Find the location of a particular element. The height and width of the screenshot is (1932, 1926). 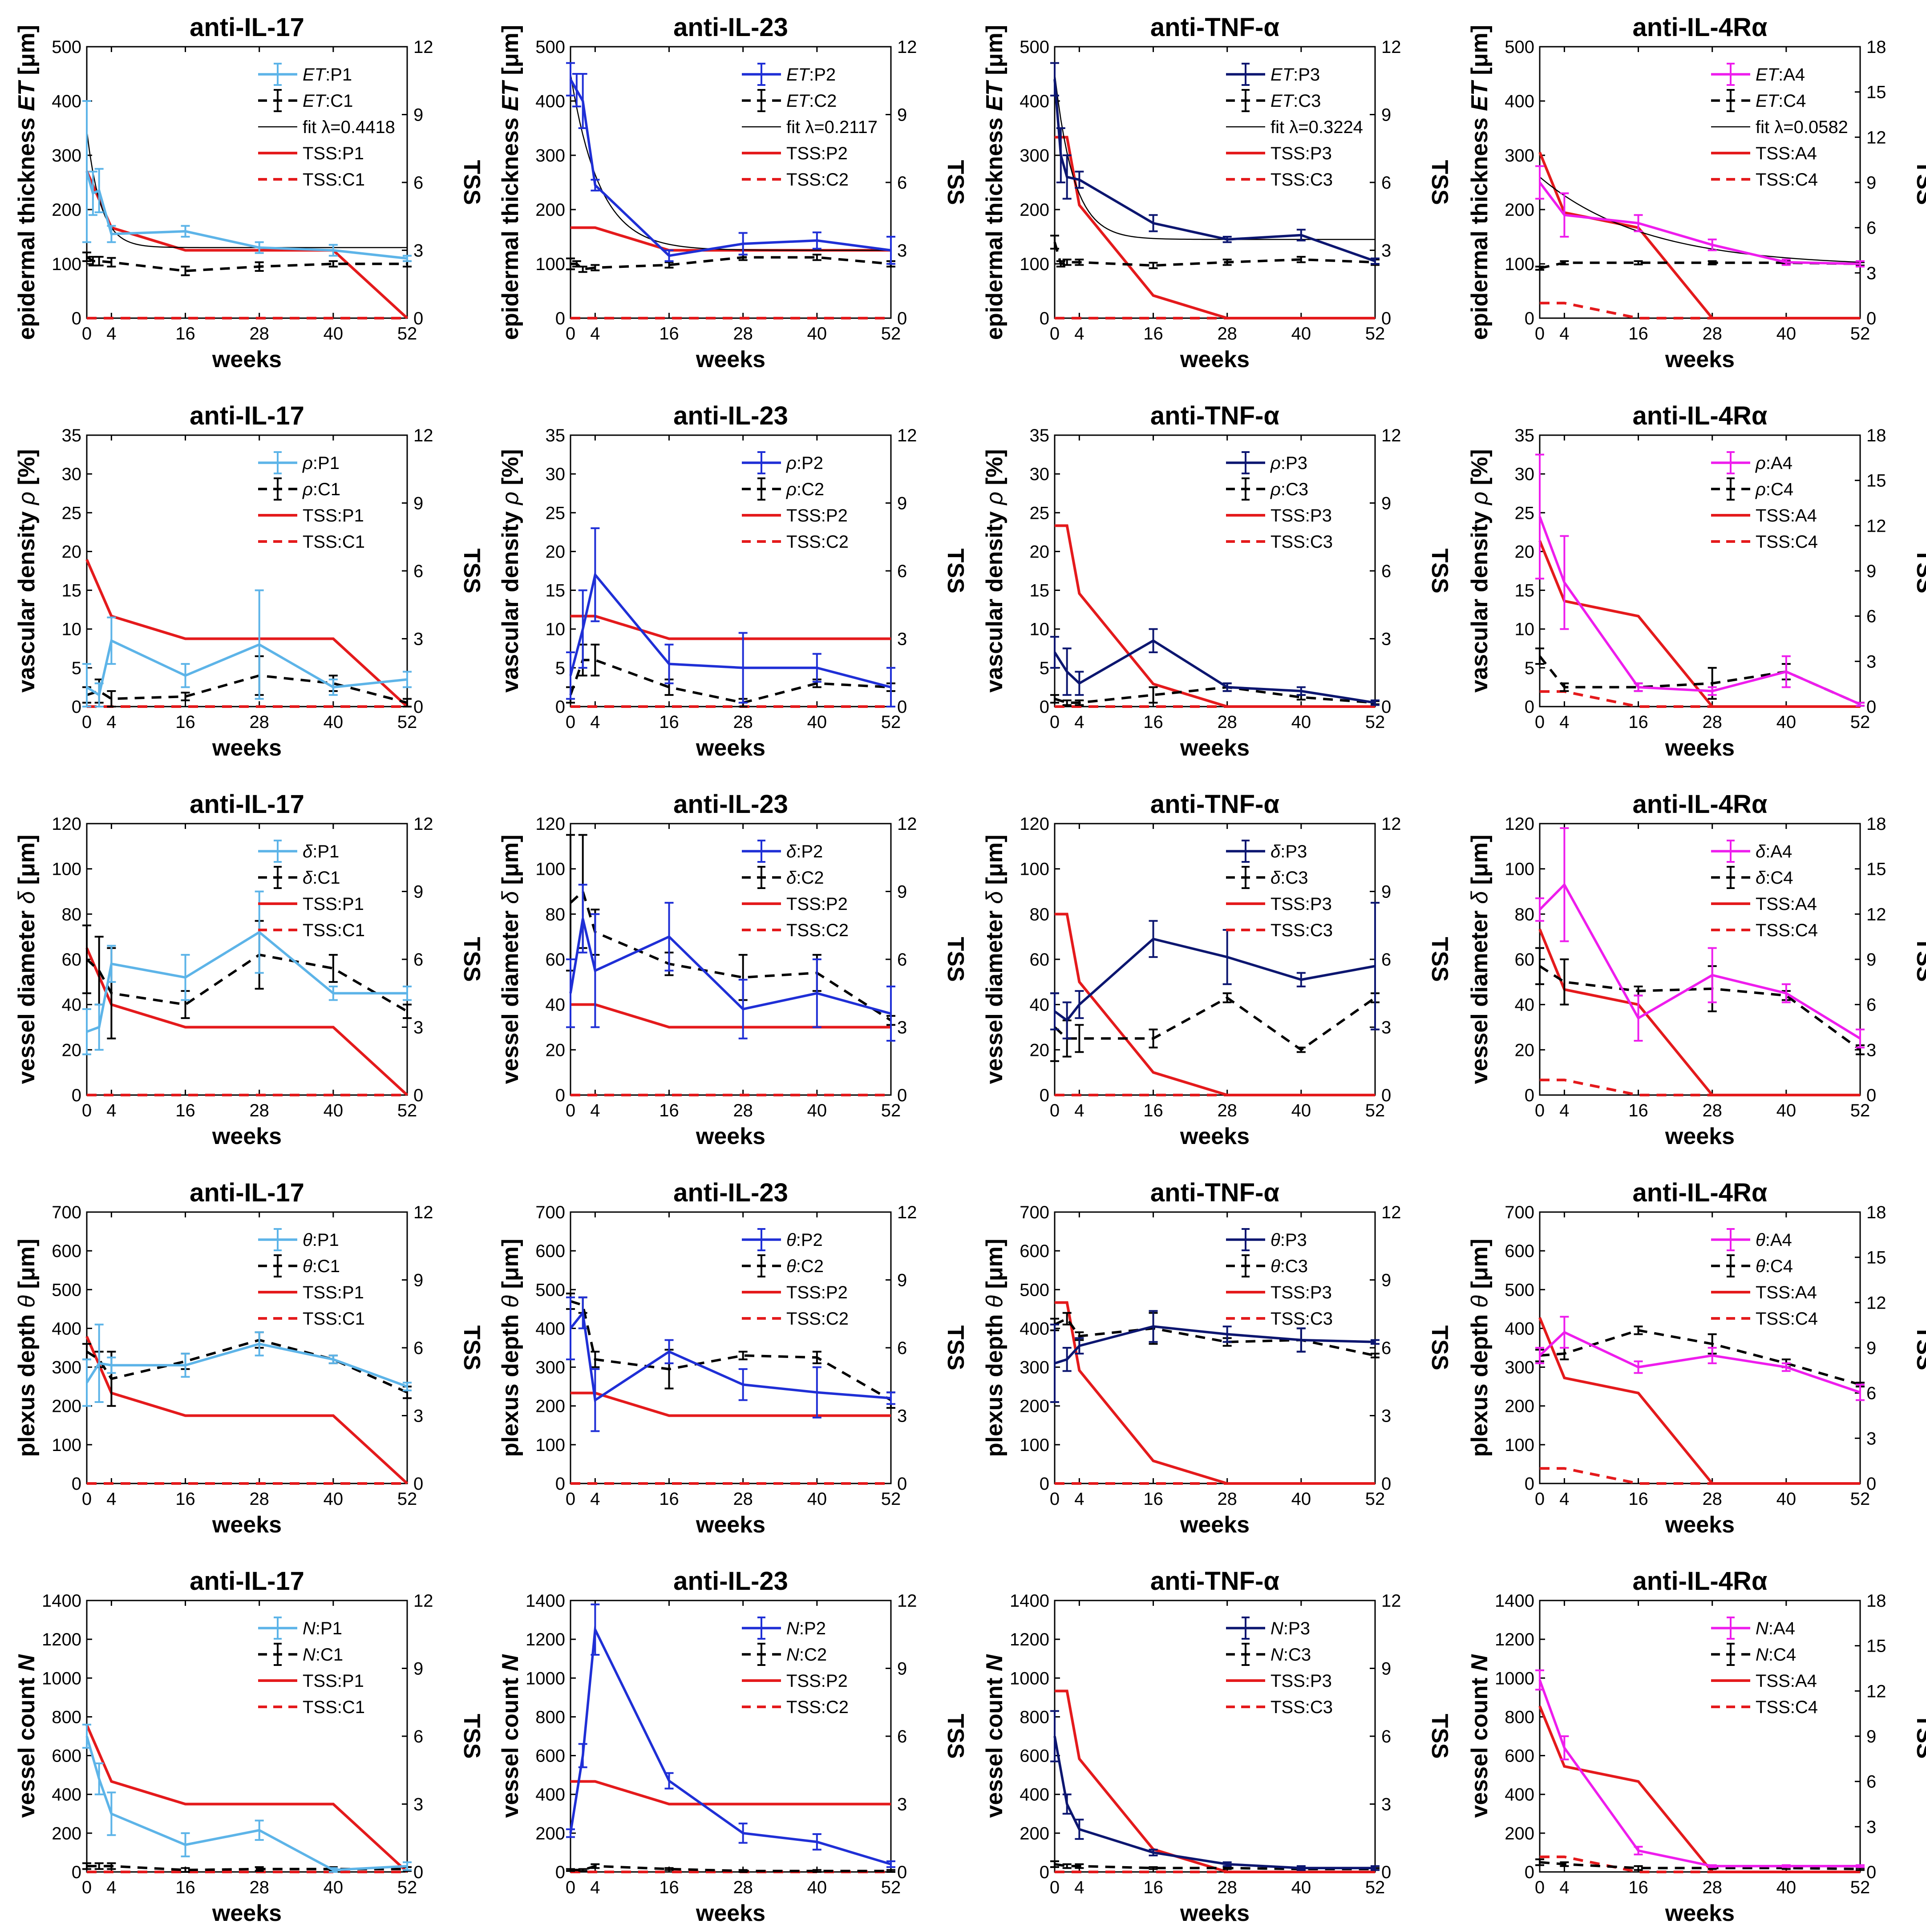

y-label-text: vessel count is located at coordinates (1480, 1744).